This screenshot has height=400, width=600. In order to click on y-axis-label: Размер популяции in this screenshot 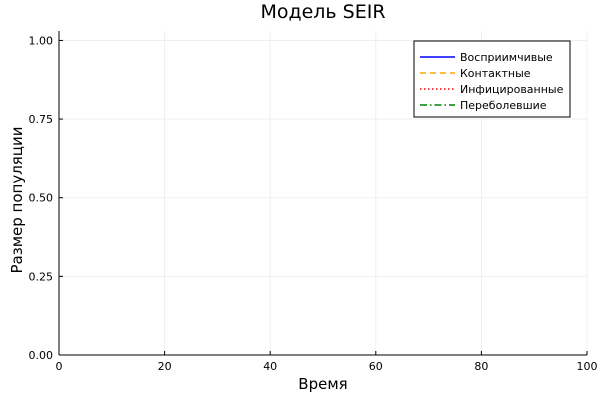, I will do `click(17, 199)`.